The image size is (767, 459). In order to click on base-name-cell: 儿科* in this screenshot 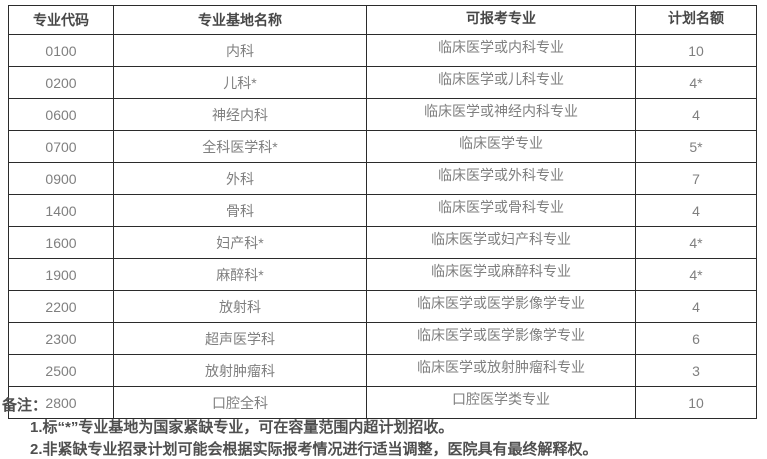, I will do `click(240, 82)`.